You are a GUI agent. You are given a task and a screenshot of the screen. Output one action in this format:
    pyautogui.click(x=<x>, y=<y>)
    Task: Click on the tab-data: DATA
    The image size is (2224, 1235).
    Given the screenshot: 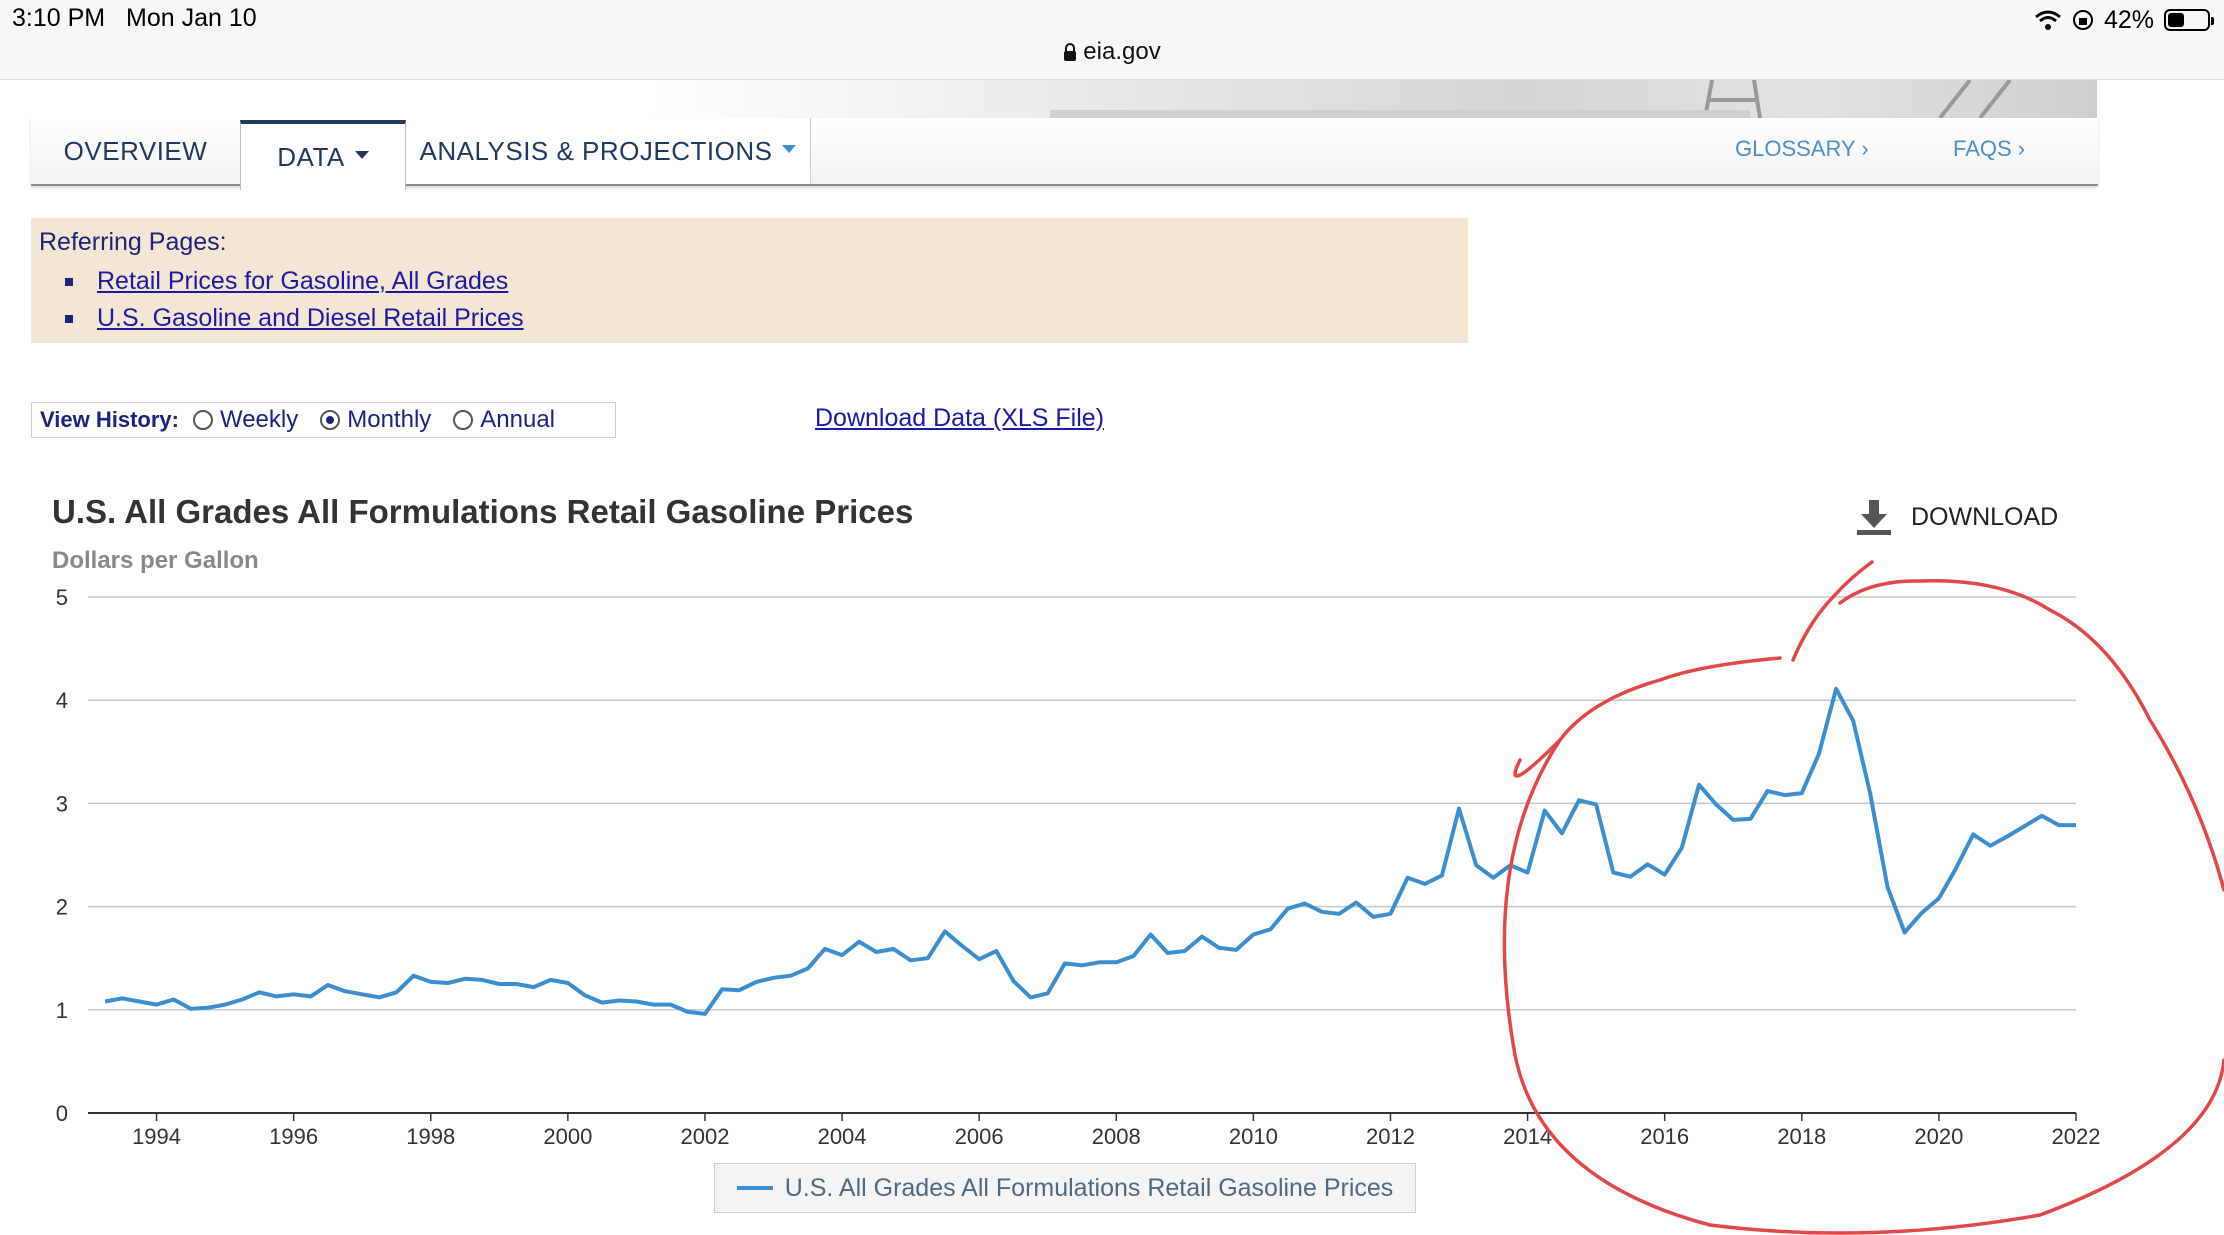 What is the action you would take?
    pyautogui.click(x=323, y=155)
    